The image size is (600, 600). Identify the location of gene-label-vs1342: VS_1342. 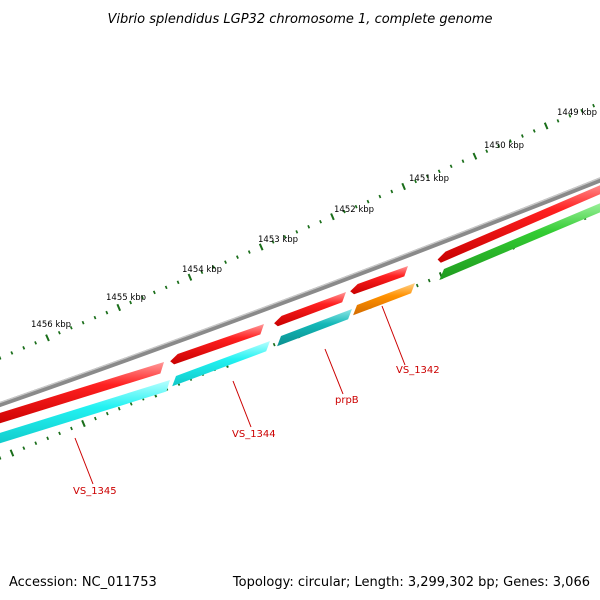
(418, 370).